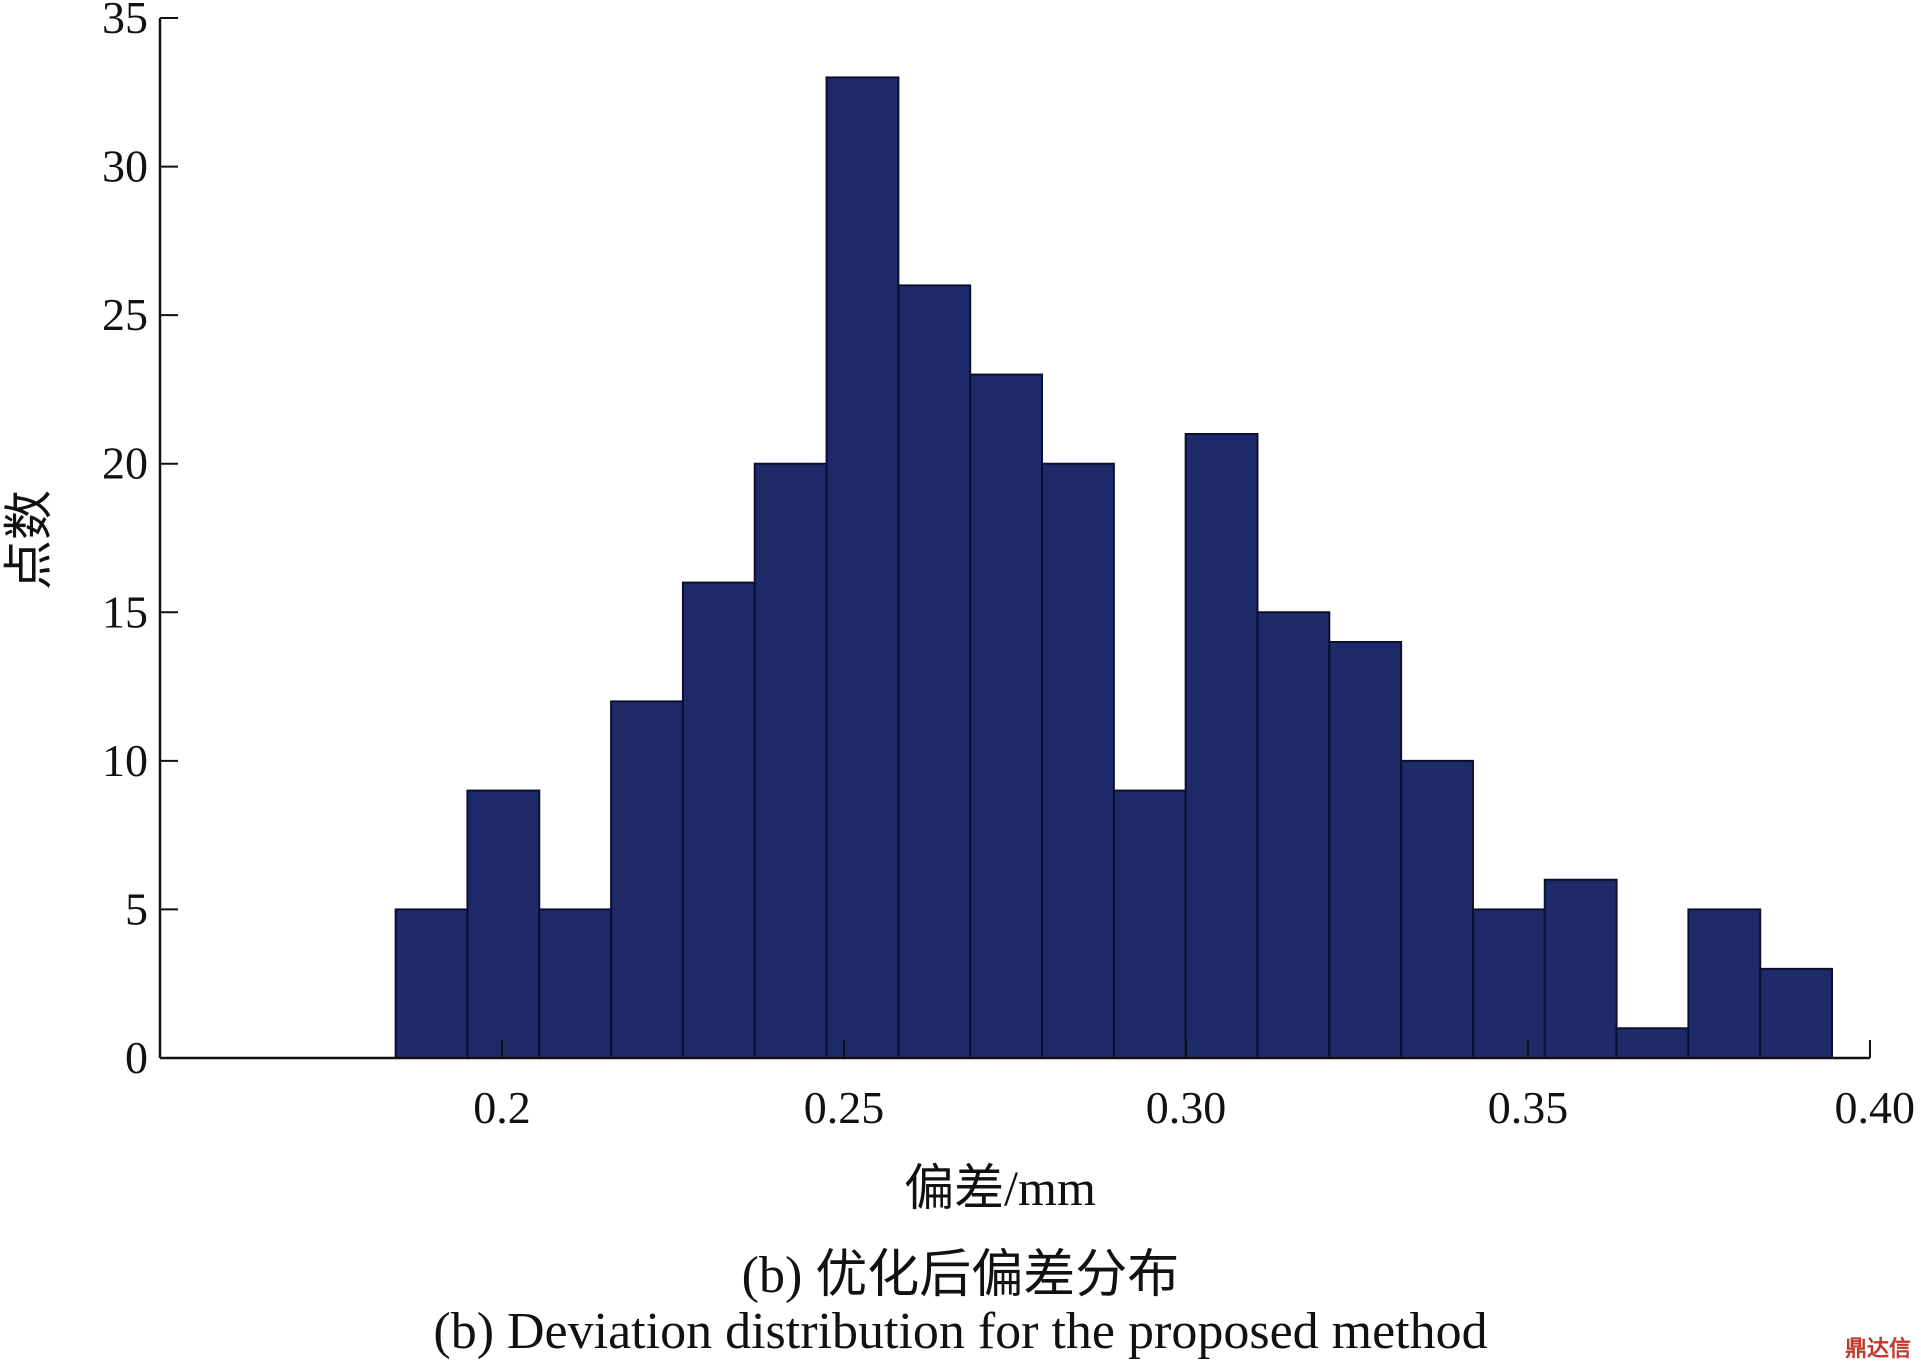  What do you see at coordinates (1186, 1107) in the screenshot?
I see `x-tick-label: 0.30` at bounding box center [1186, 1107].